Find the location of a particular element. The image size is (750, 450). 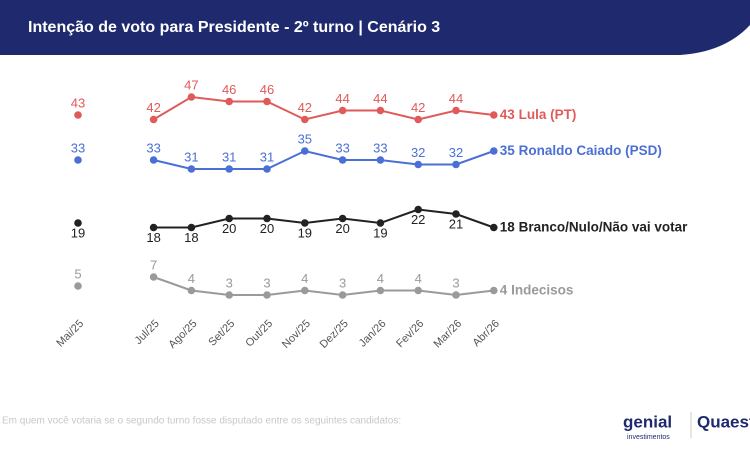

value-label: 5 is located at coordinates (77, 273).